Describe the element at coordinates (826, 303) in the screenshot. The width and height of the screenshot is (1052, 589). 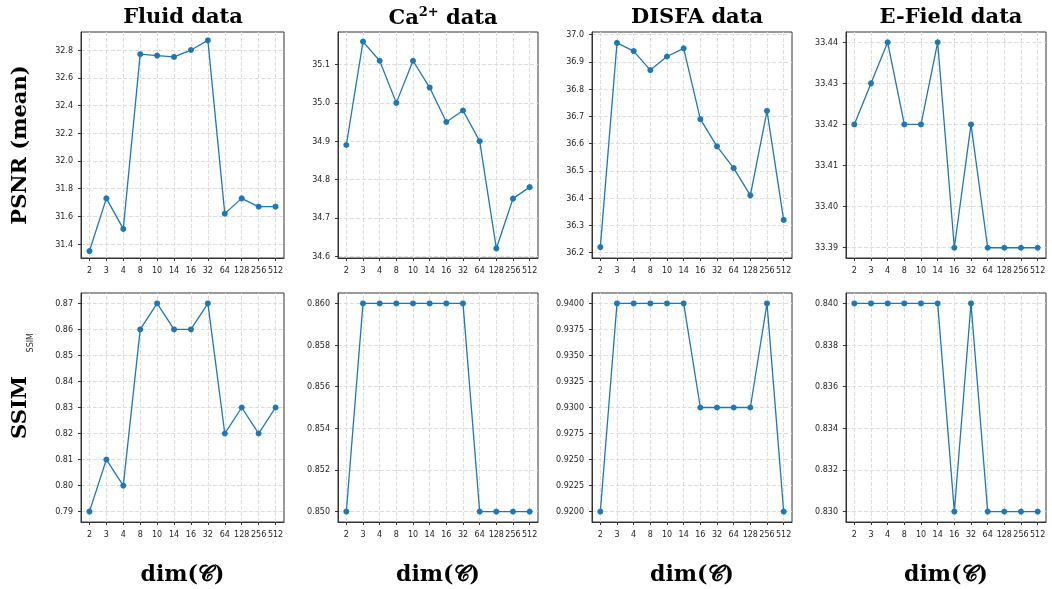
I see `y-tick-label: 0.840` at that location.